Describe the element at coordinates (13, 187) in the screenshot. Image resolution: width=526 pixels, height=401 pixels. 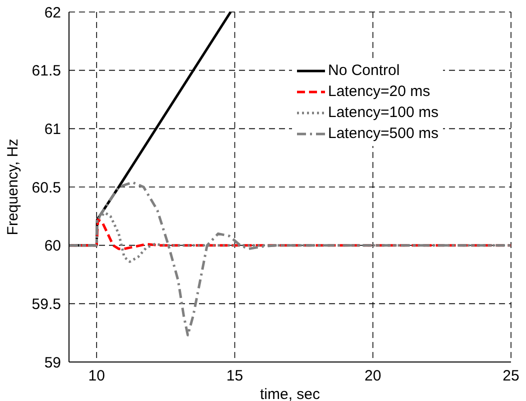
I see `y-axis-title: Frequency, Hz` at that location.